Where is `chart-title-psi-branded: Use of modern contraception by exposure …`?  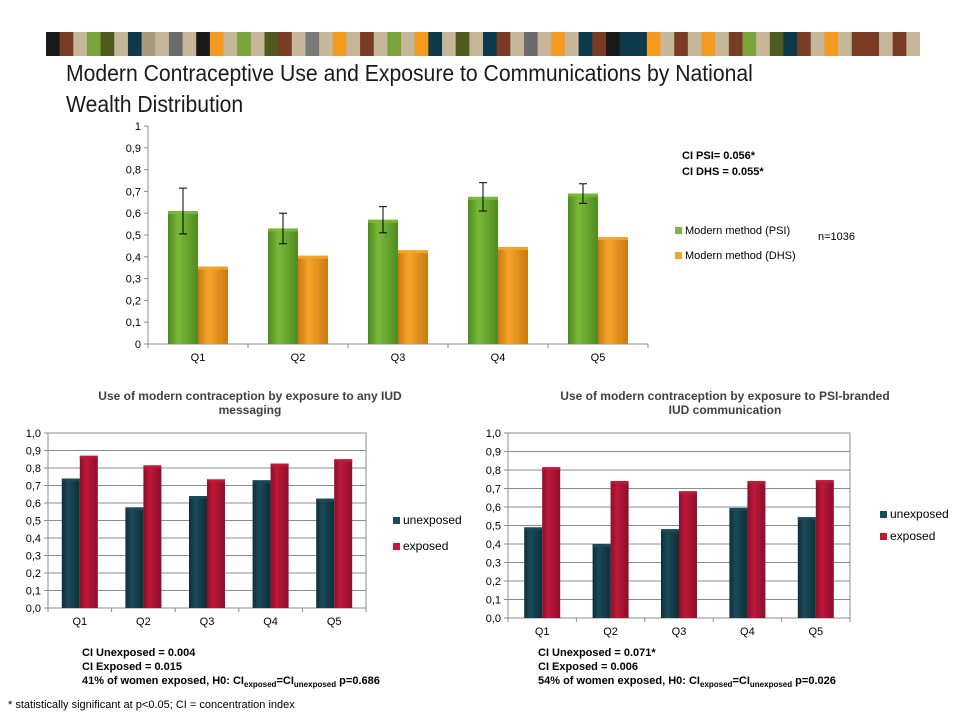
chart-title-psi-branded: Use of modern contraception by exposure … is located at coordinates (725, 403).